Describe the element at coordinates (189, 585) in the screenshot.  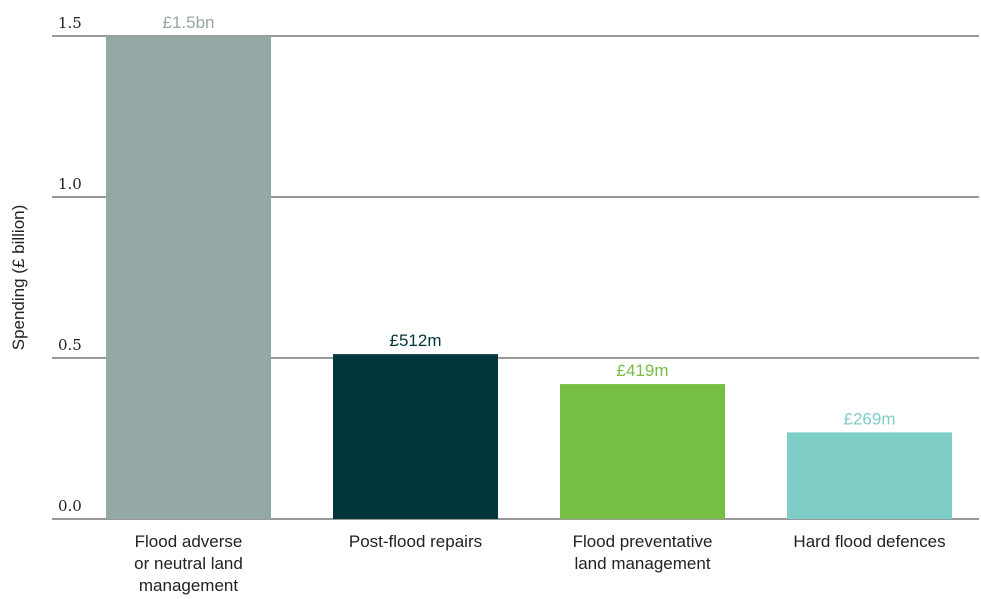
I see `category-label-line: management` at that location.